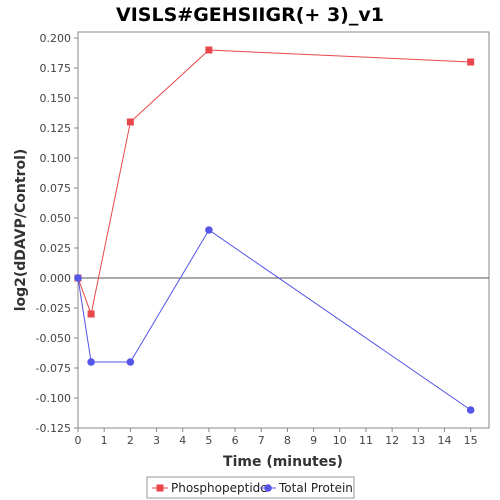 Image resolution: width=500 pixels, height=500 pixels. Describe the element at coordinates (56, 188) in the screenshot. I see `y-tick-label: 0.075` at that location.